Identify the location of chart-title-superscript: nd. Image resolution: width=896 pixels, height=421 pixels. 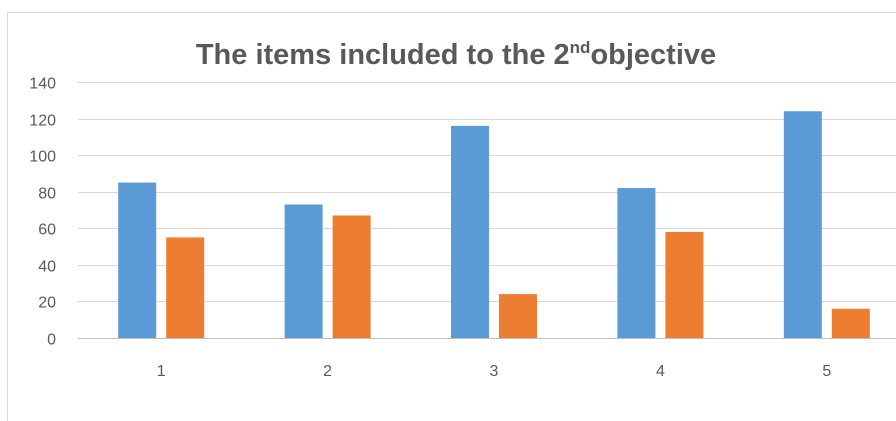
(580, 47).